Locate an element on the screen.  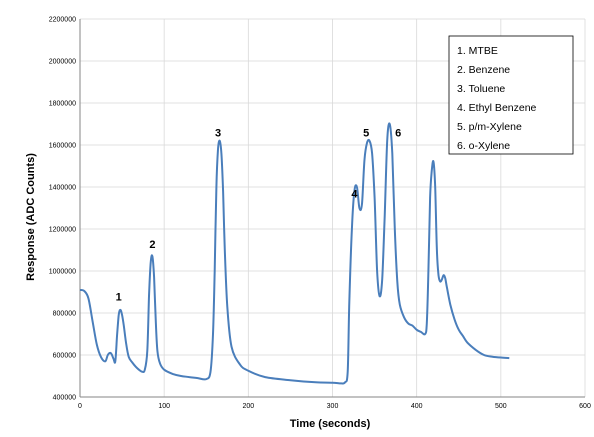
y-axis-title: Response (ADC Counts) is located at coordinates (31, 217).